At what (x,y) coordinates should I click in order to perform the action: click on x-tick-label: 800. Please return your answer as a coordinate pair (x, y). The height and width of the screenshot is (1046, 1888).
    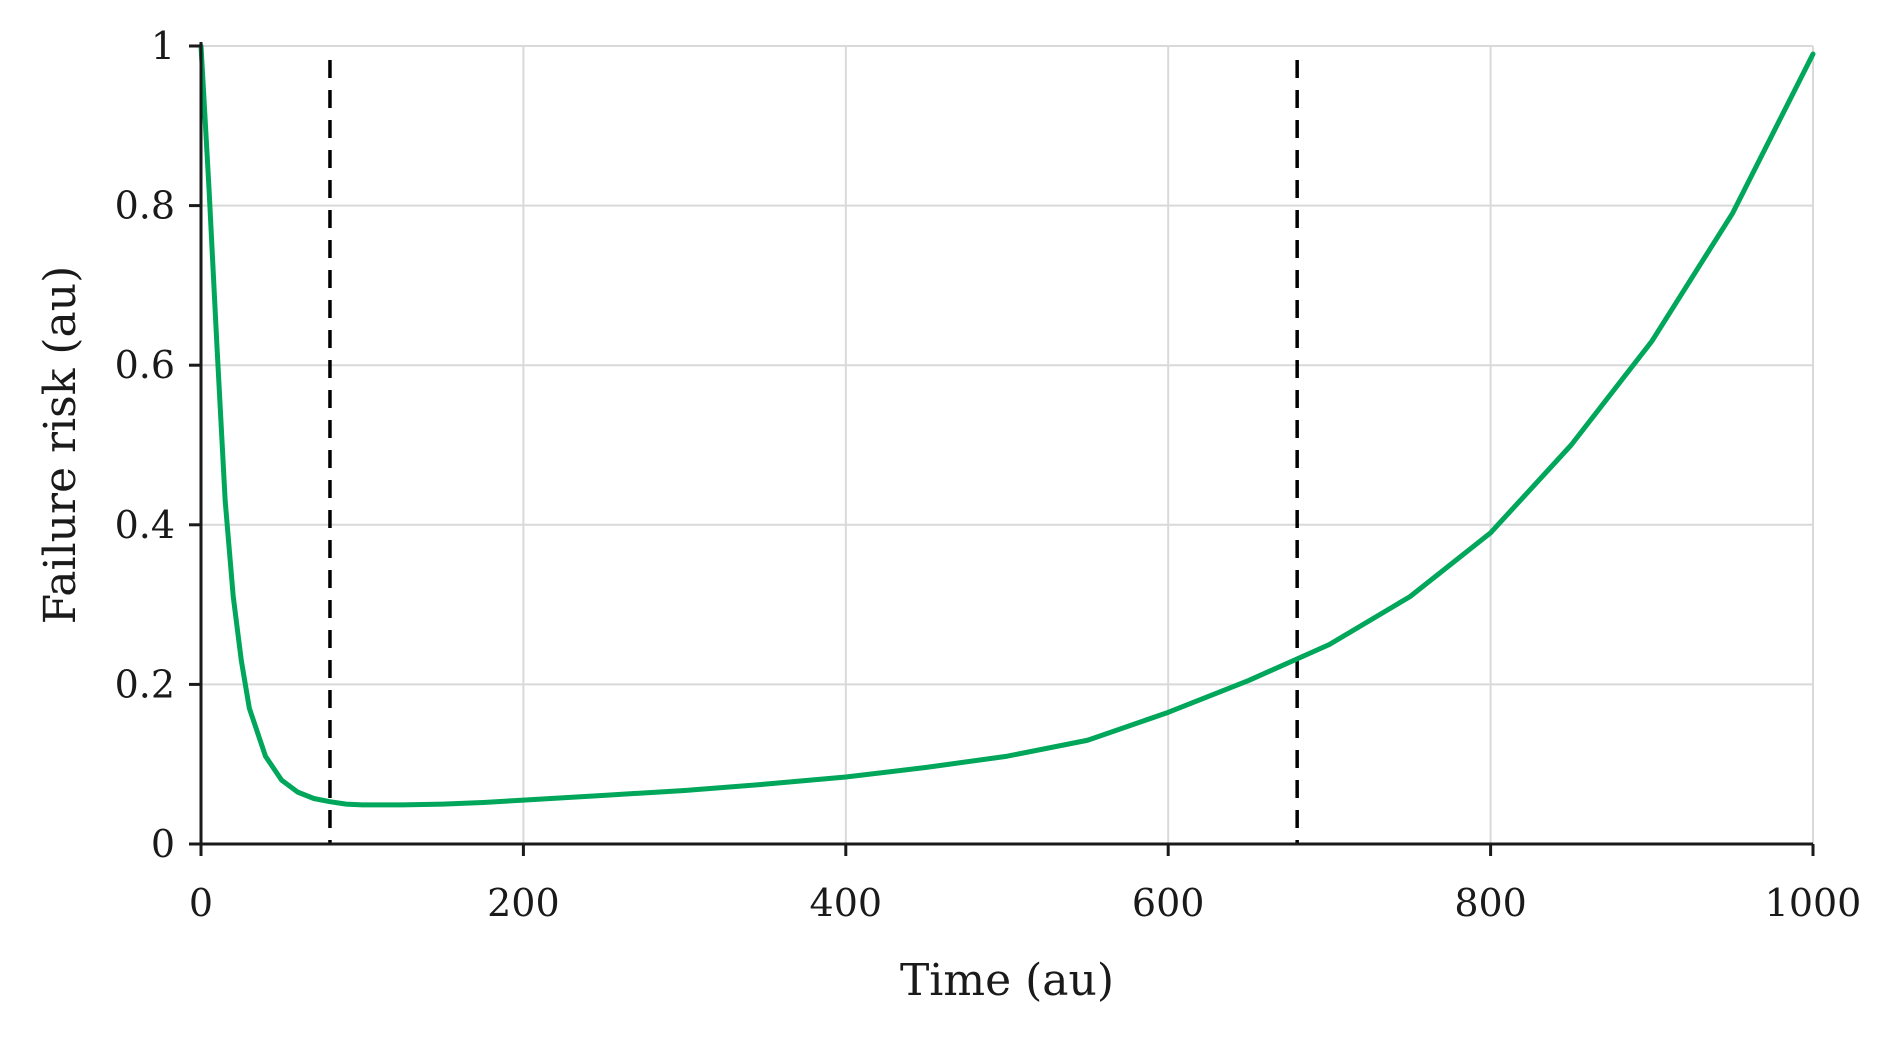
    Looking at the image, I should click on (1490, 903).